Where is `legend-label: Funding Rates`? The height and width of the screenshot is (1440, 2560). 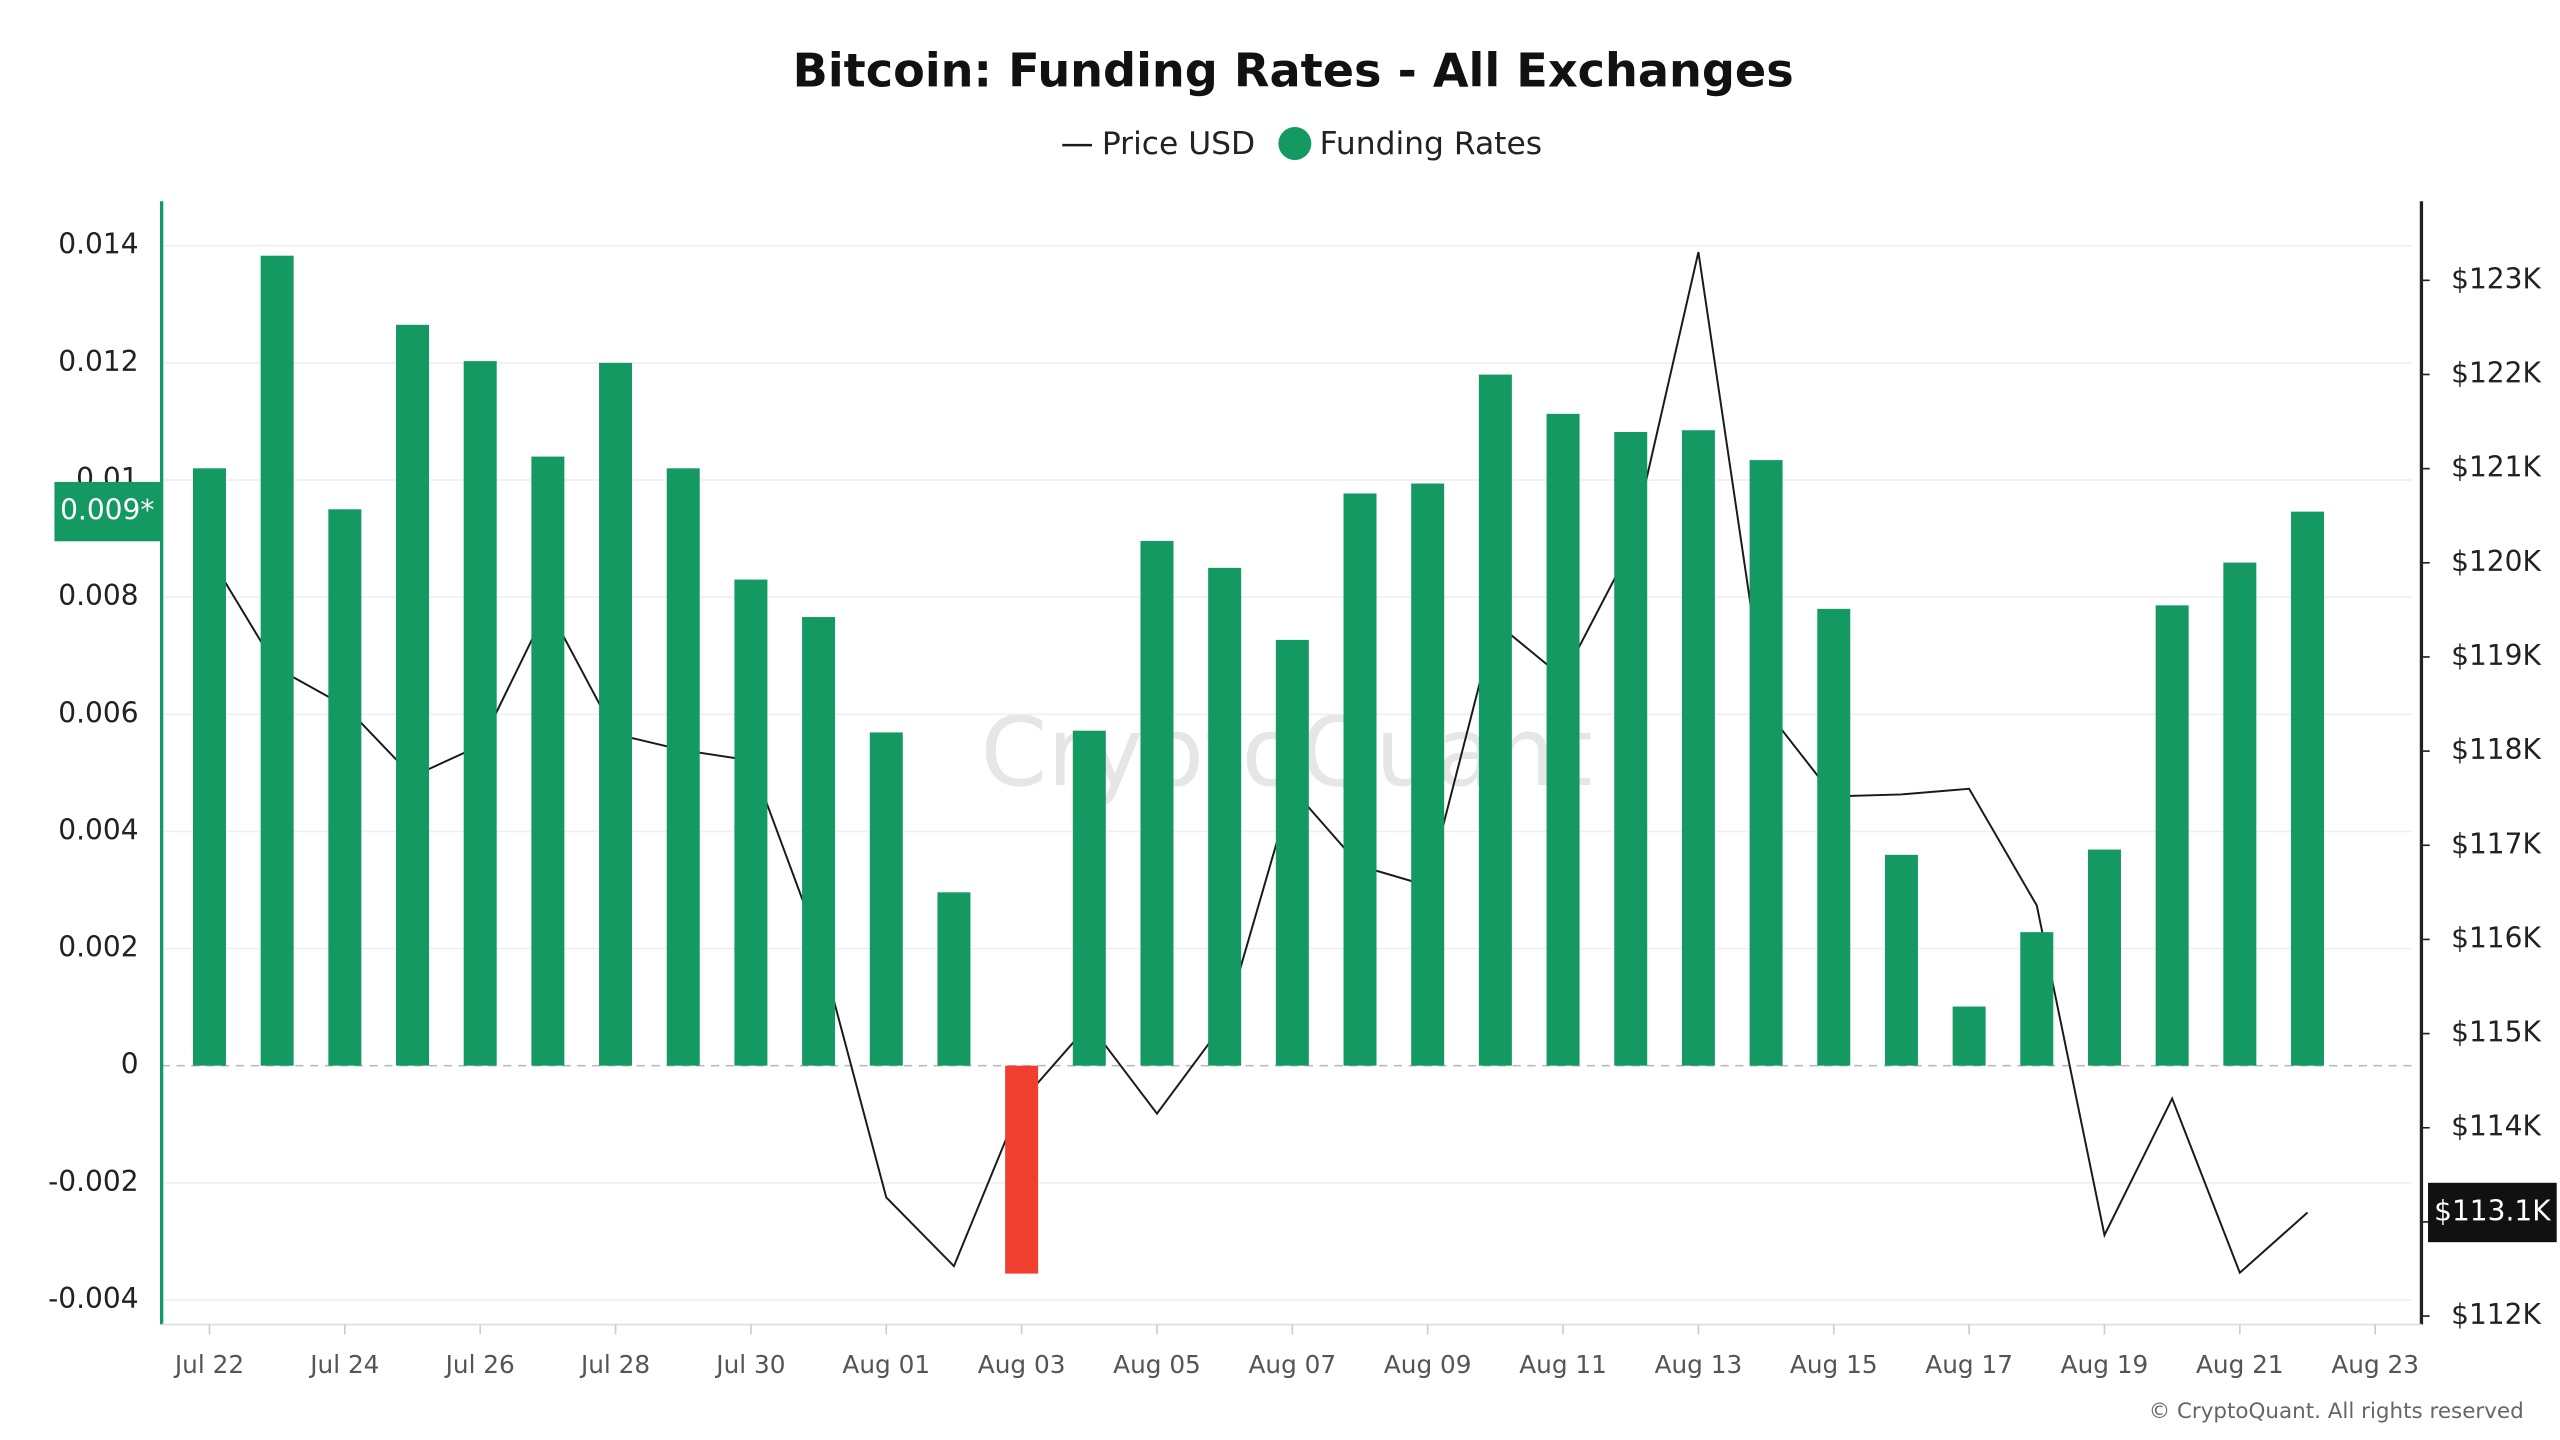 legend-label: Funding Rates is located at coordinates (1431, 144).